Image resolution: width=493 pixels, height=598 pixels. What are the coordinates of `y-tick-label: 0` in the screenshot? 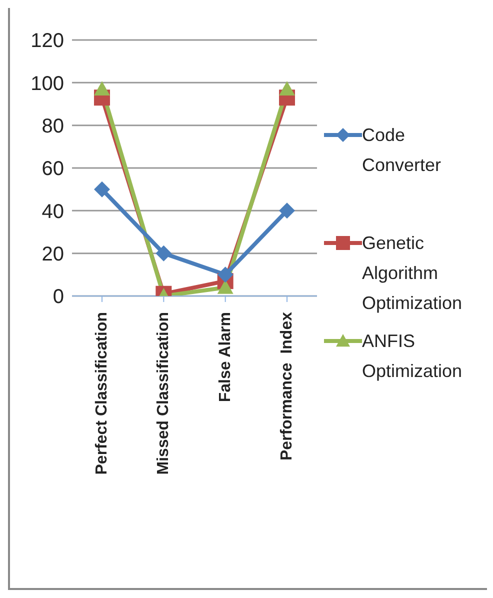 It's located at (58, 297).